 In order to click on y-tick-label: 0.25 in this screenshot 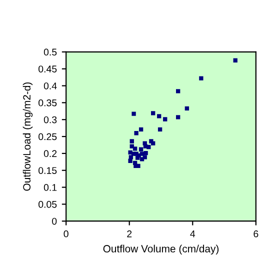, I will do `click(47, 136)`.